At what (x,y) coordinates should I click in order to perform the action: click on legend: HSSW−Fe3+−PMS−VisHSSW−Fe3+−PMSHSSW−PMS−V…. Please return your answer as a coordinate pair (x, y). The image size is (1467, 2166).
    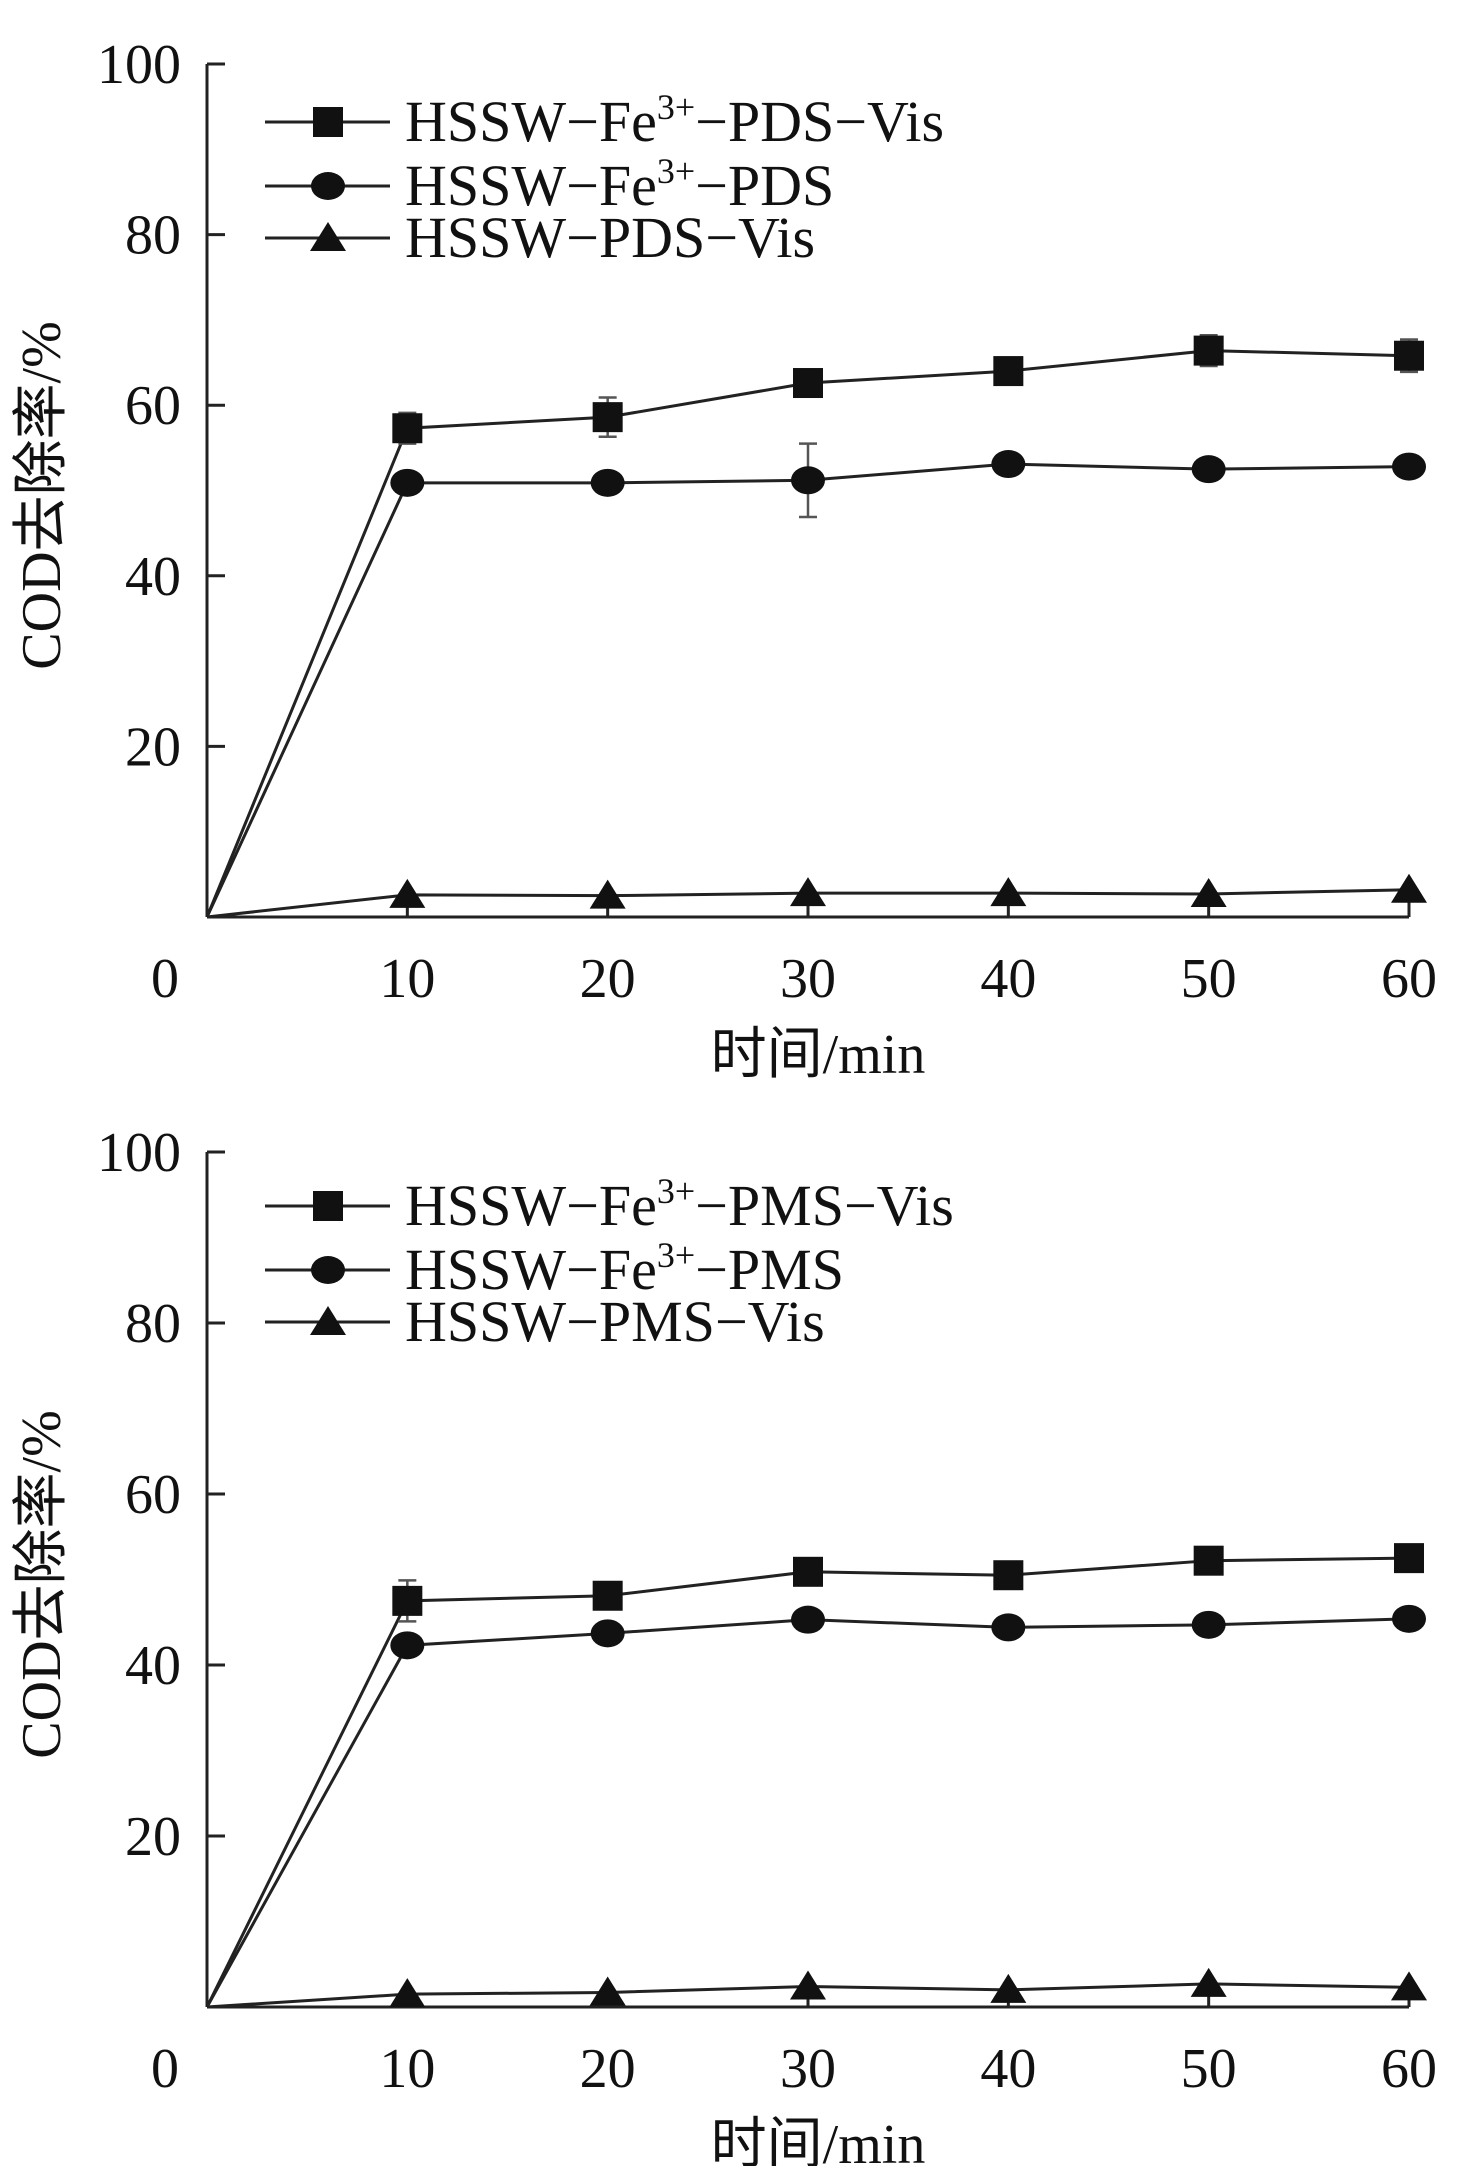
    Looking at the image, I should click on (609, 1262).